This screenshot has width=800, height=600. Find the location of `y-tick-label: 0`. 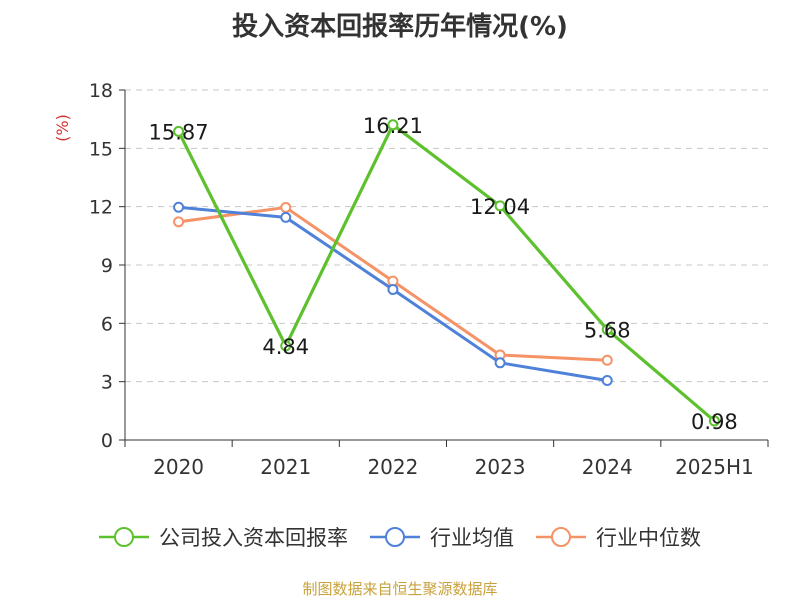

y-tick-label: 0 is located at coordinates (107, 441).